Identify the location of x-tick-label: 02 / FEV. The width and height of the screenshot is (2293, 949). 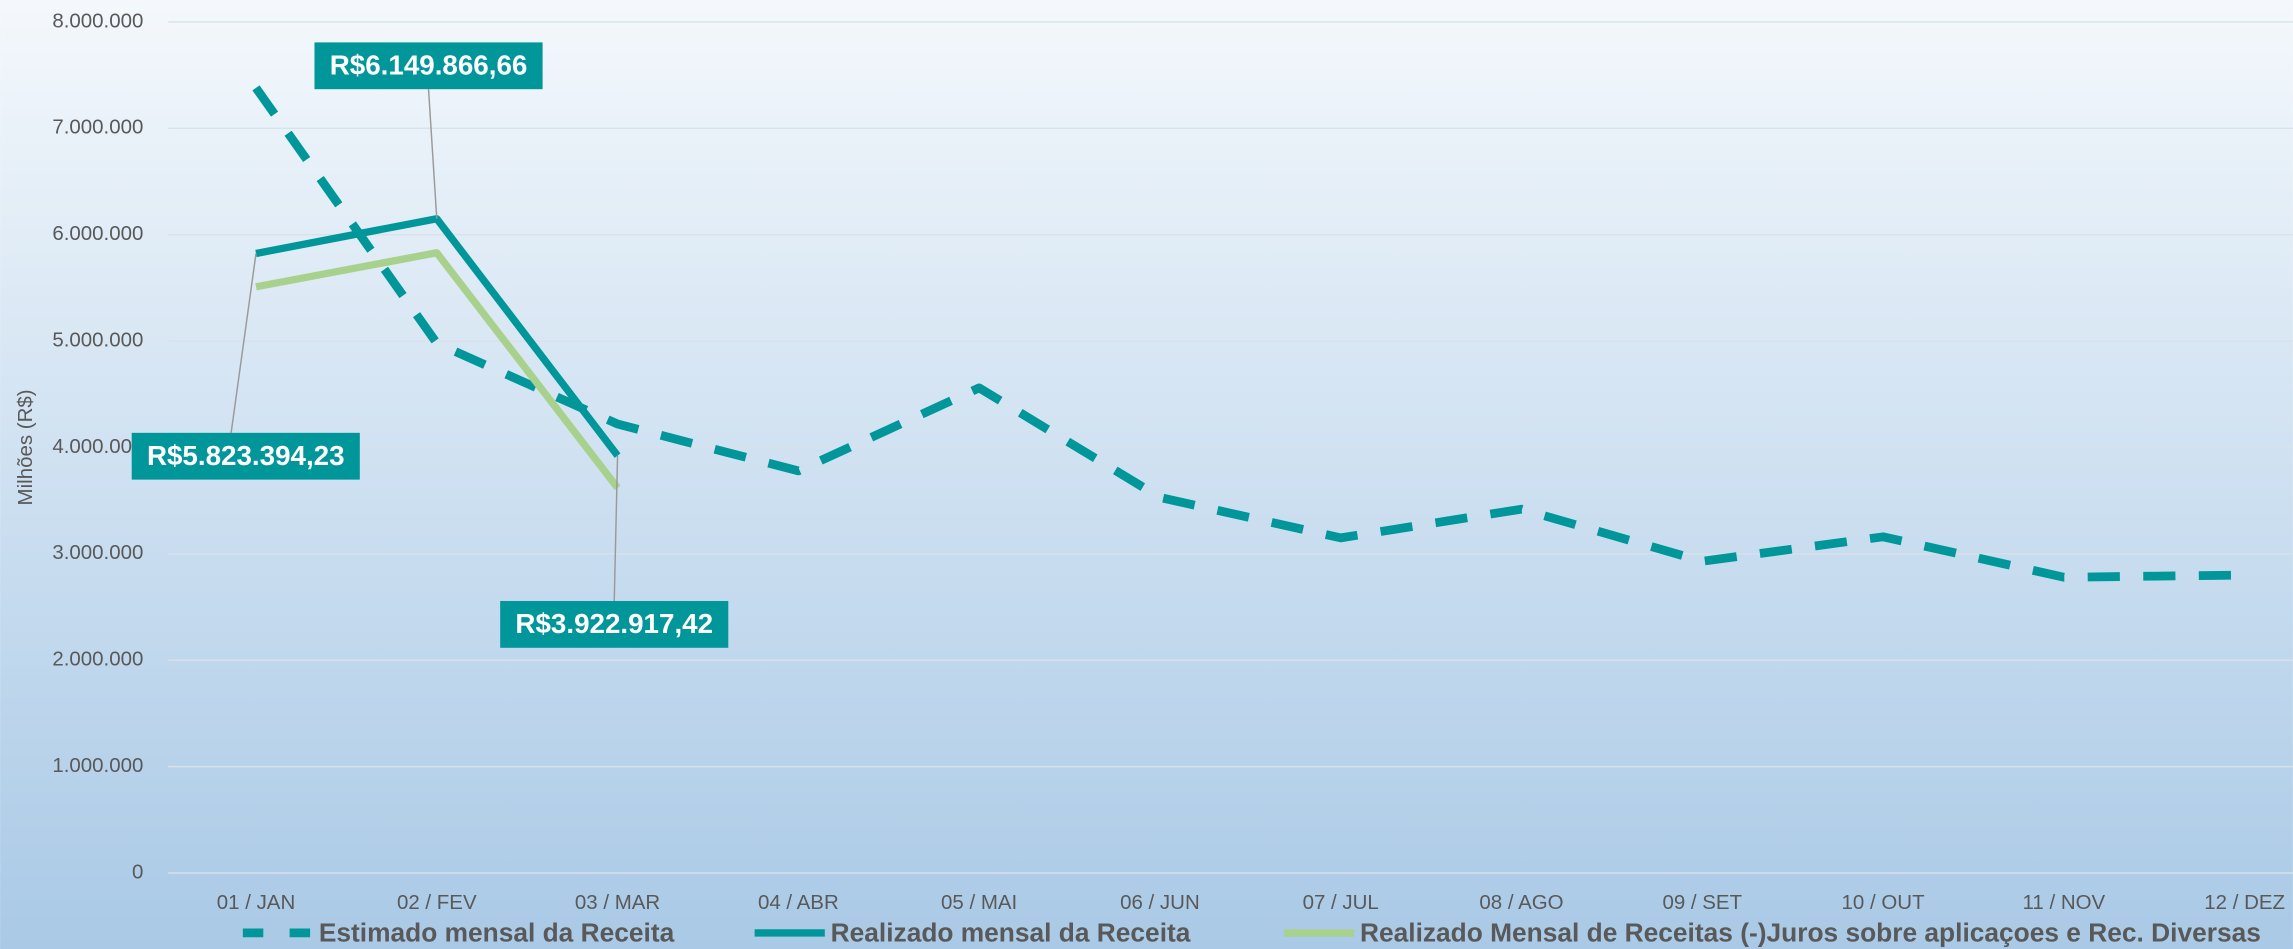
(437, 902).